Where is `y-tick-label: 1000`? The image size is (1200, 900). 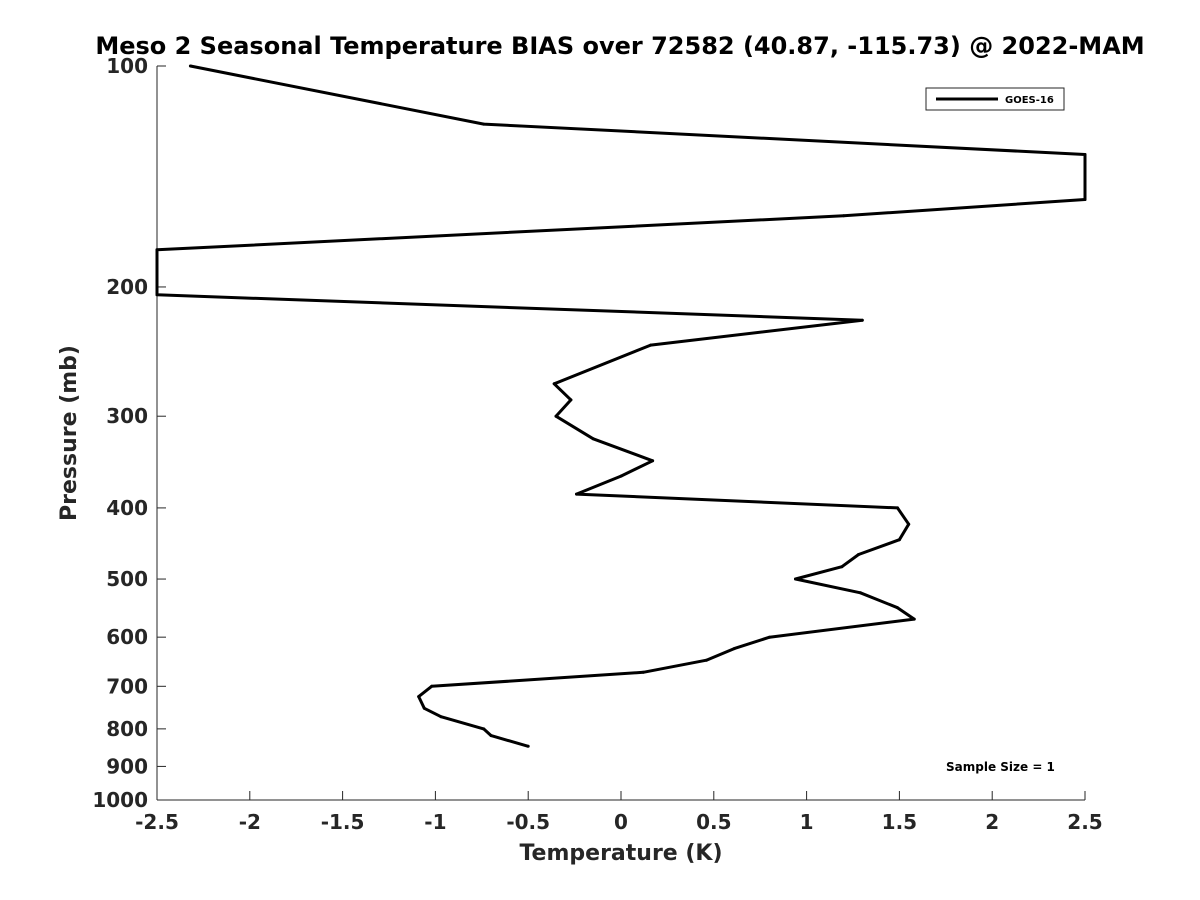 y-tick-label: 1000 is located at coordinates (120, 800).